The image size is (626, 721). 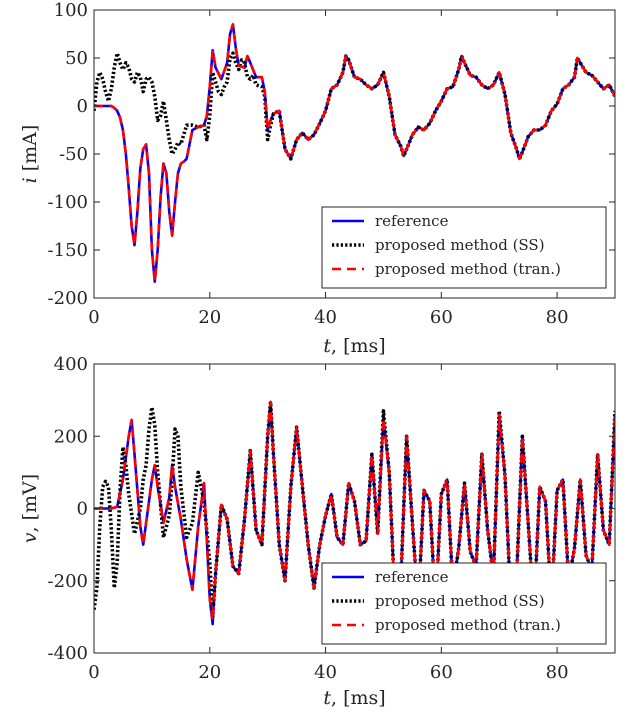 I want to click on y-tick-label: 100, so click(x=71, y=10).